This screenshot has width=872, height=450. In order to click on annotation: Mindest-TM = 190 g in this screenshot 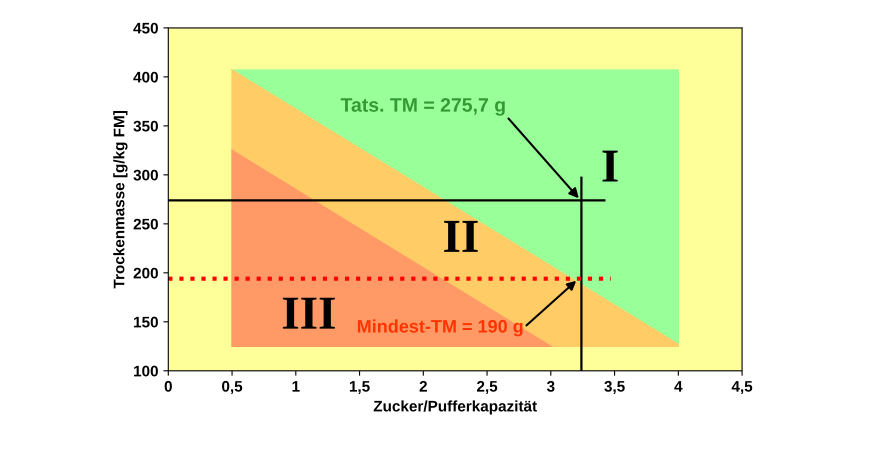, I will do `click(440, 327)`.